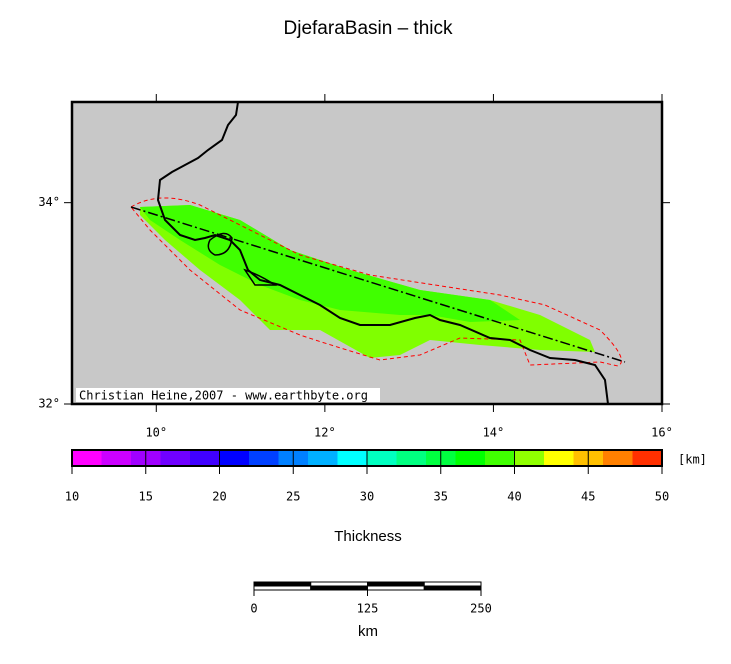 This screenshot has width=731, height=664. What do you see at coordinates (662, 497) in the screenshot?
I see `colorbar-tick-label: 50` at bounding box center [662, 497].